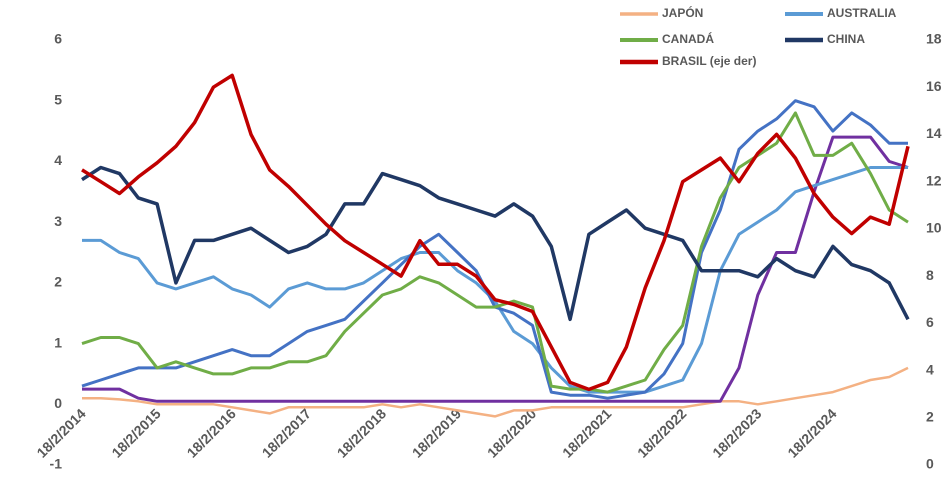  Describe the element at coordinates (934, 86) in the screenshot. I see `y2-tick-label: 16` at that location.